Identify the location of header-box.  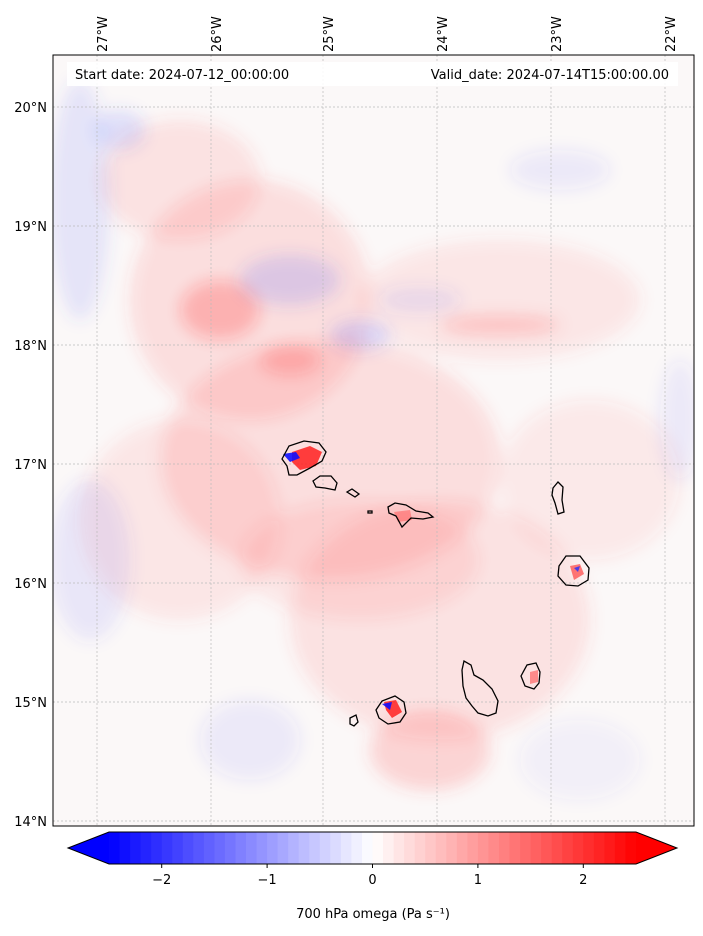
(372, 74).